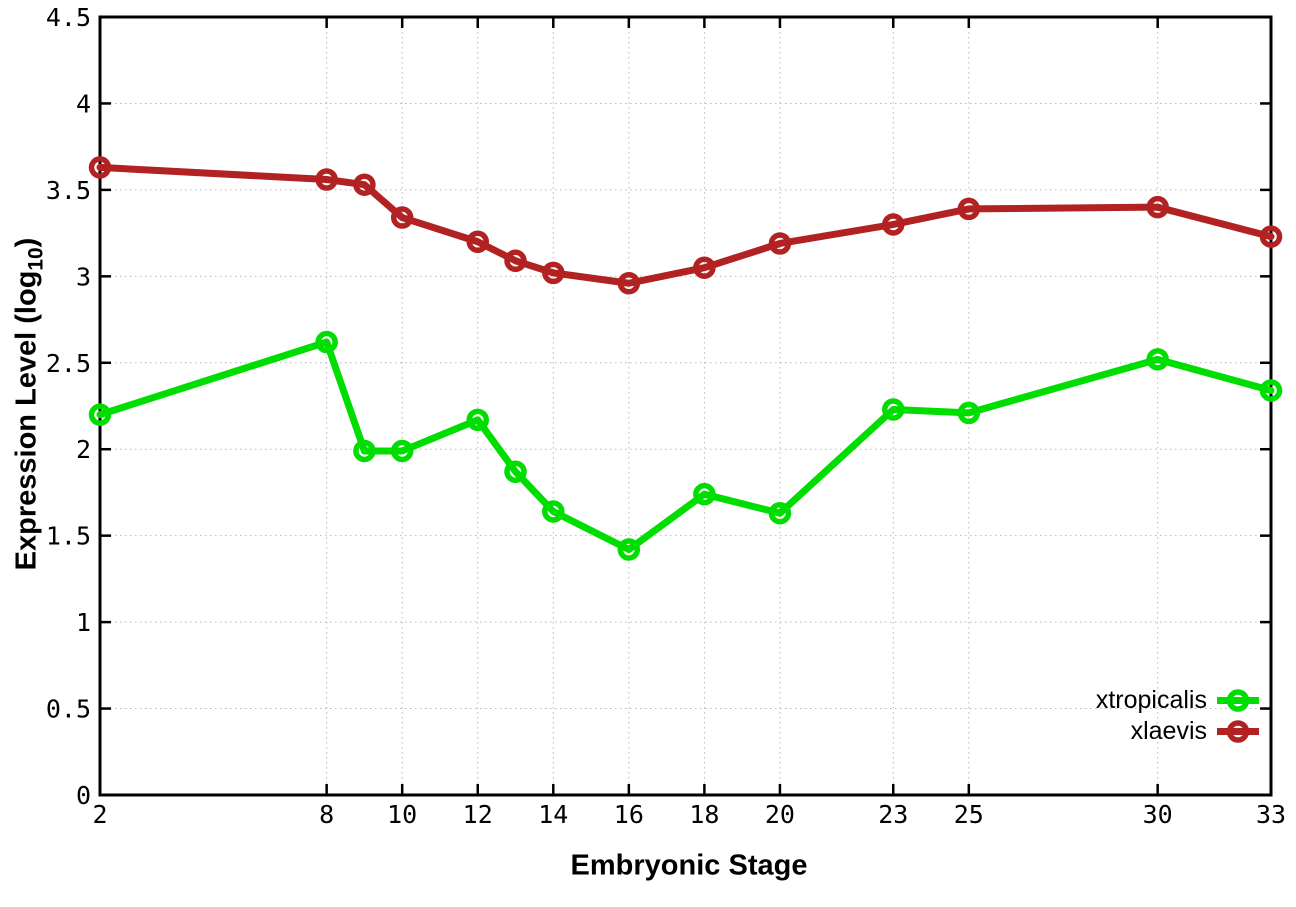 The height and width of the screenshot is (907, 1296). What do you see at coordinates (1151, 700) in the screenshot?
I see `legend-label-xtropicalis: xtropicalis` at bounding box center [1151, 700].